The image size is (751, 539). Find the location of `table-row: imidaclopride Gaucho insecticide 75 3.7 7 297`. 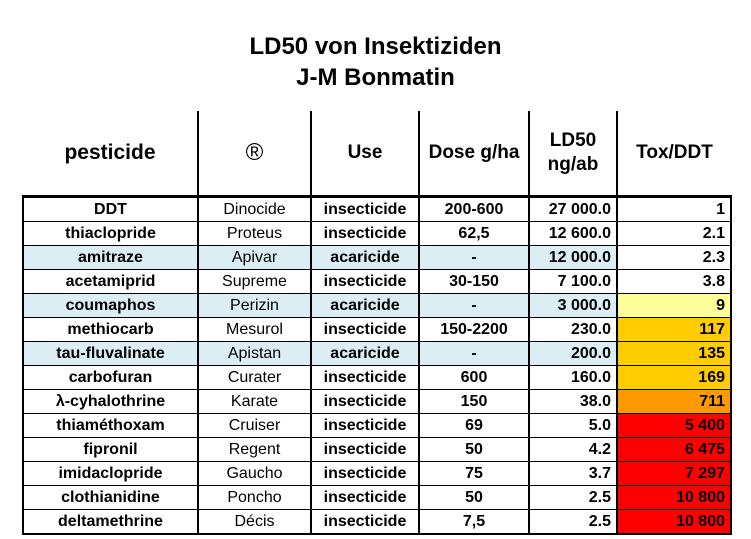

table-row: imidaclopride Gaucho insecticide 75 3.7 7 297 is located at coordinates (377, 473).